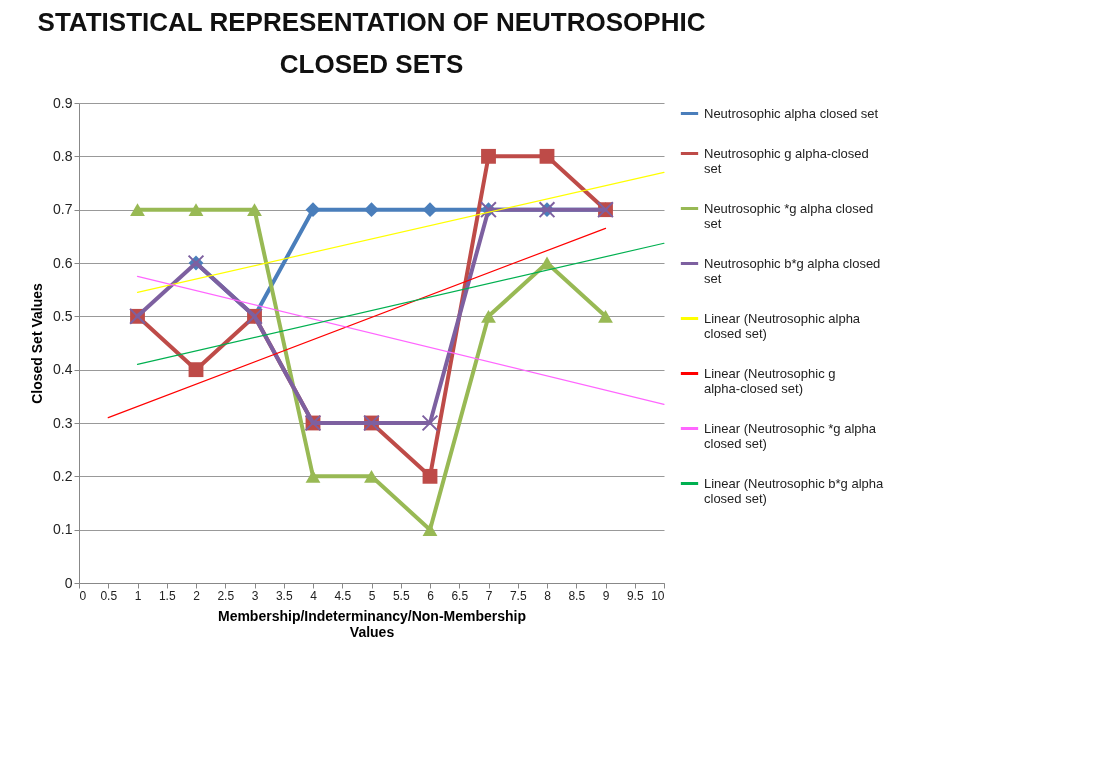 Image resolution: width=1115 pixels, height=773 pixels. Describe the element at coordinates (37, 343) in the screenshot. I see `y-axis-title: Closed Set Values` at that location.